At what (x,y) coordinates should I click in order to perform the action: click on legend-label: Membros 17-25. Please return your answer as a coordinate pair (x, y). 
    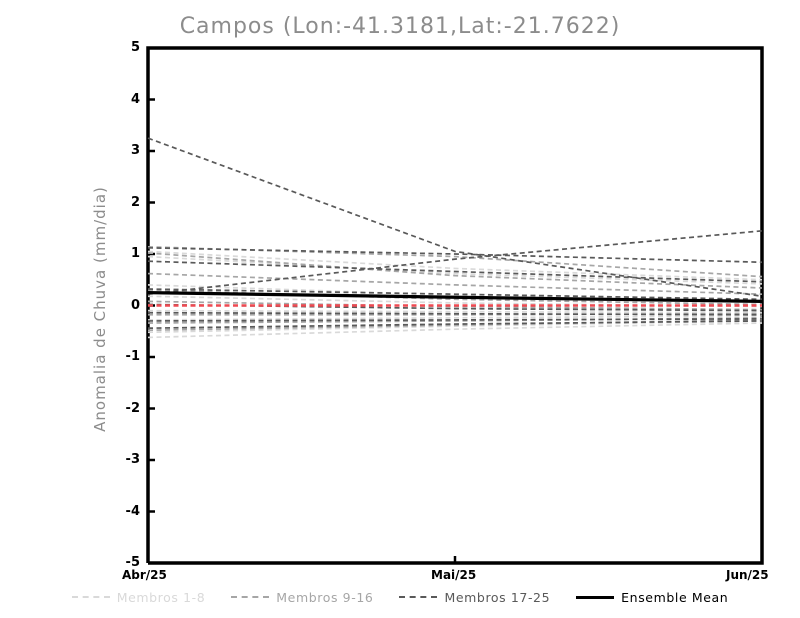
    Looking at the image, I should click on (497, 597).